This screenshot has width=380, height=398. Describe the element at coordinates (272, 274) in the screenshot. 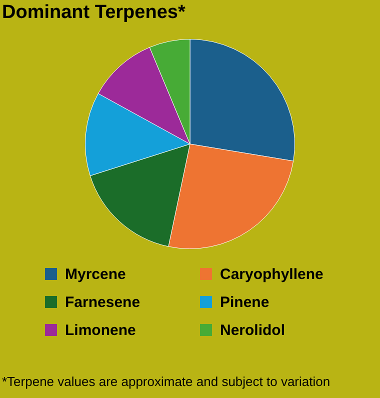

I see `legend-label: Caryophyllene` at that location.